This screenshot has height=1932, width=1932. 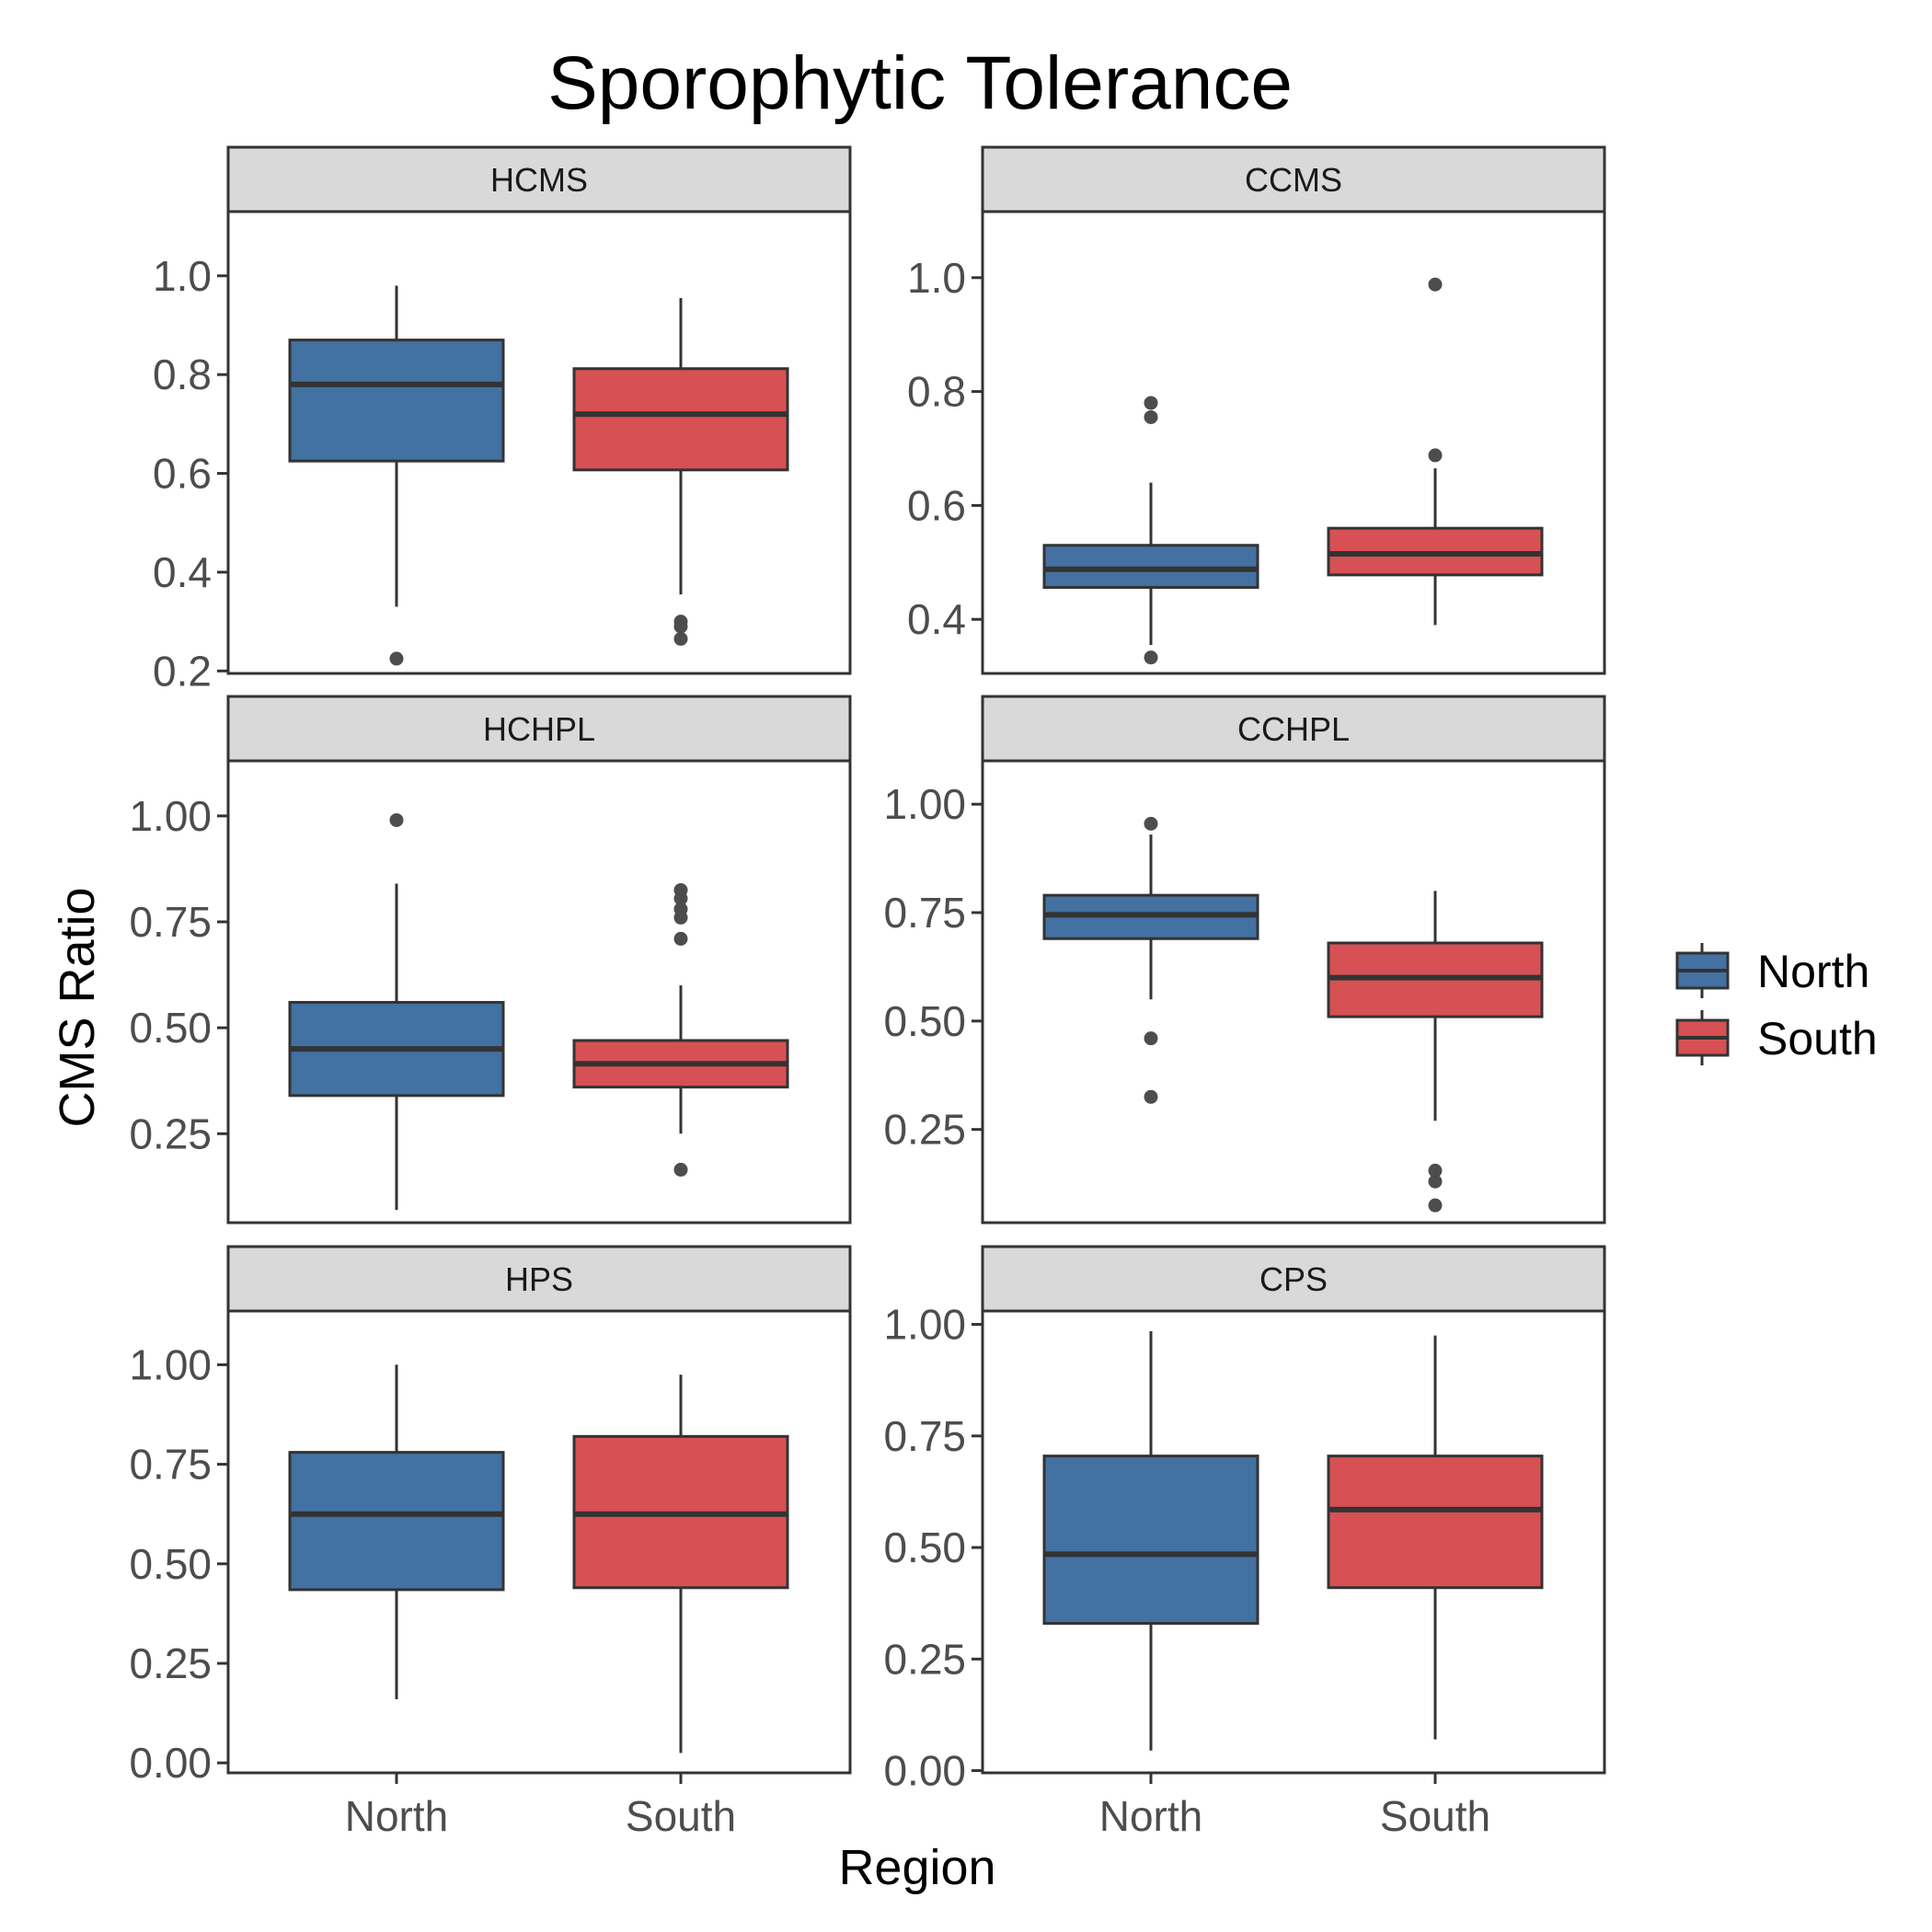 I want to click on y-tick-label-hps: 0.00, so click(x=170, y=1763).